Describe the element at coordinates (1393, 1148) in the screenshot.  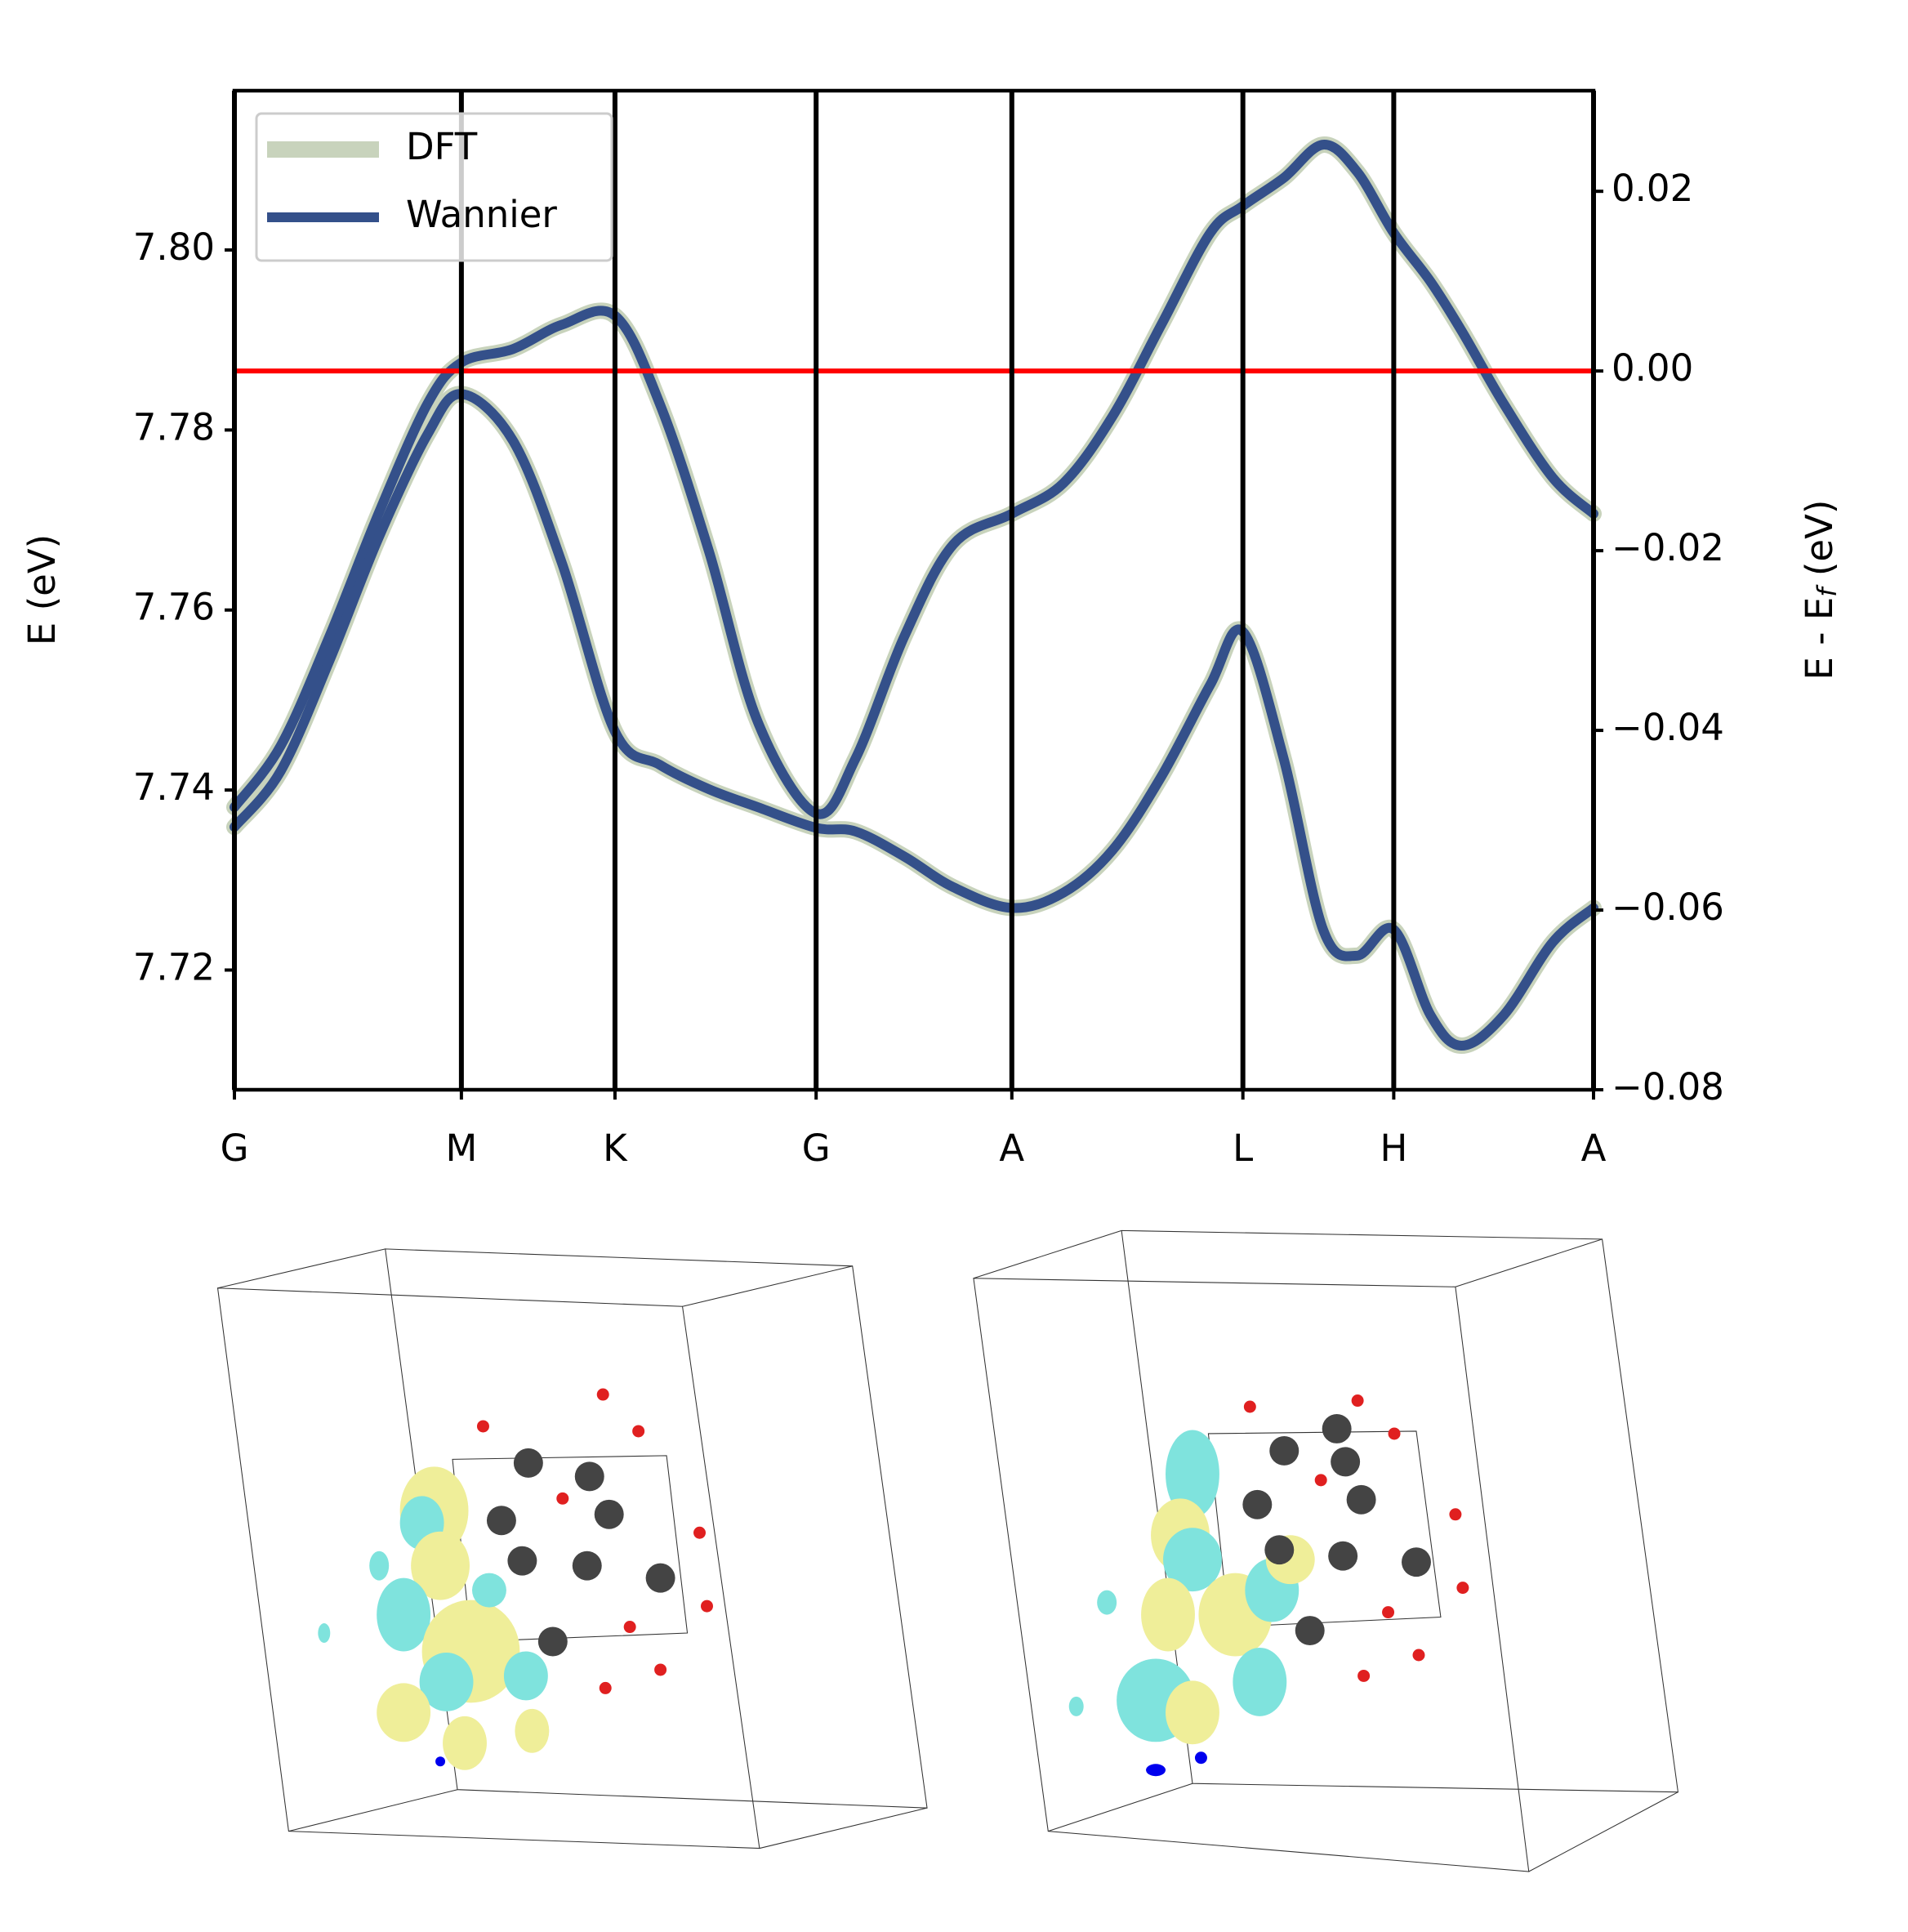
I see `x-tick-label: H` at that location.